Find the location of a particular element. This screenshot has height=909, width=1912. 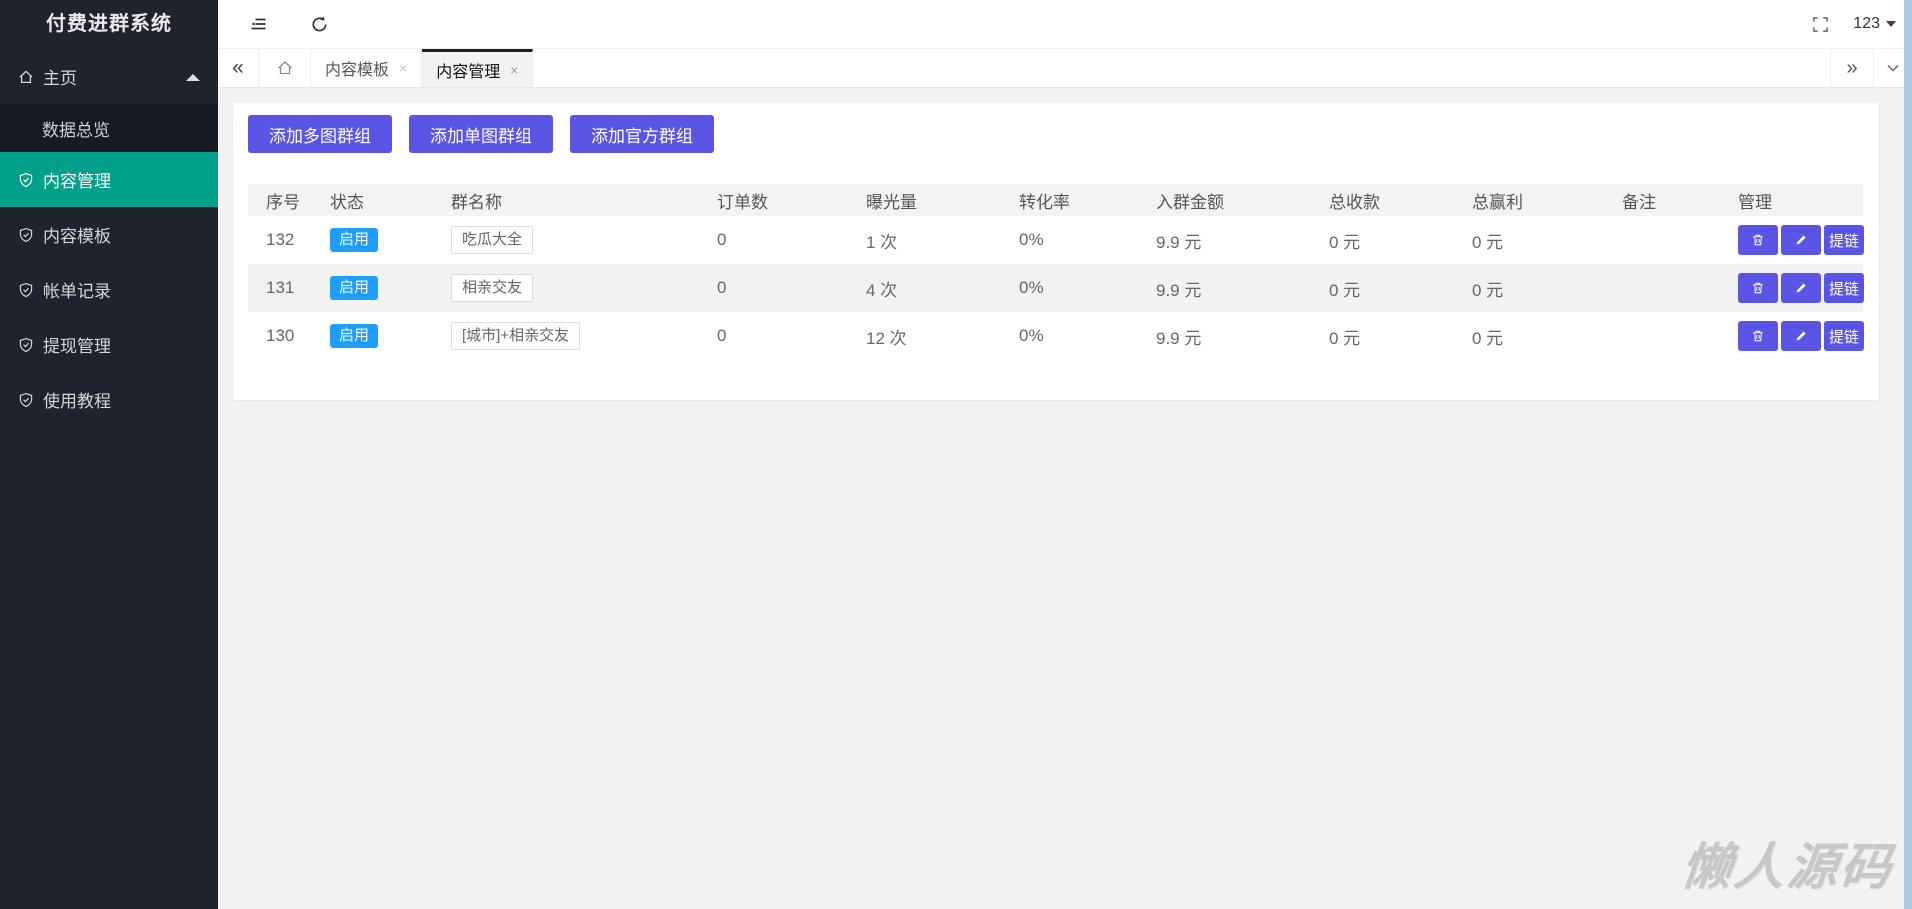

sidebar-item-home: 主页 is located at coordinates (109, 76).